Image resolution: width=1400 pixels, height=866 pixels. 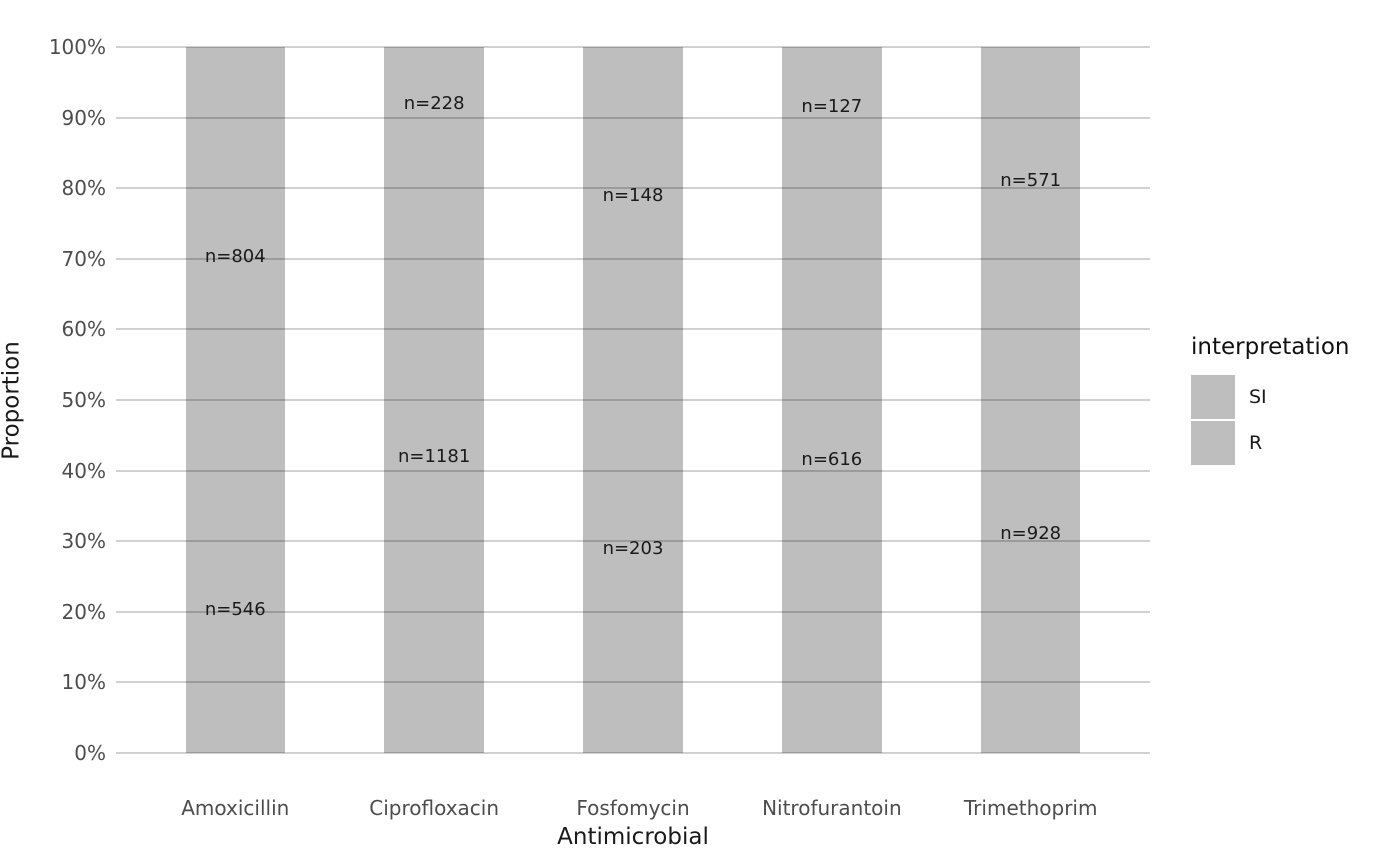 What do you see at coordinates (434, 808) in the screenshot?
I see `x-tick-label-ciprofloxacin: Ciprofloxacin` at bounding box center [434, 808].